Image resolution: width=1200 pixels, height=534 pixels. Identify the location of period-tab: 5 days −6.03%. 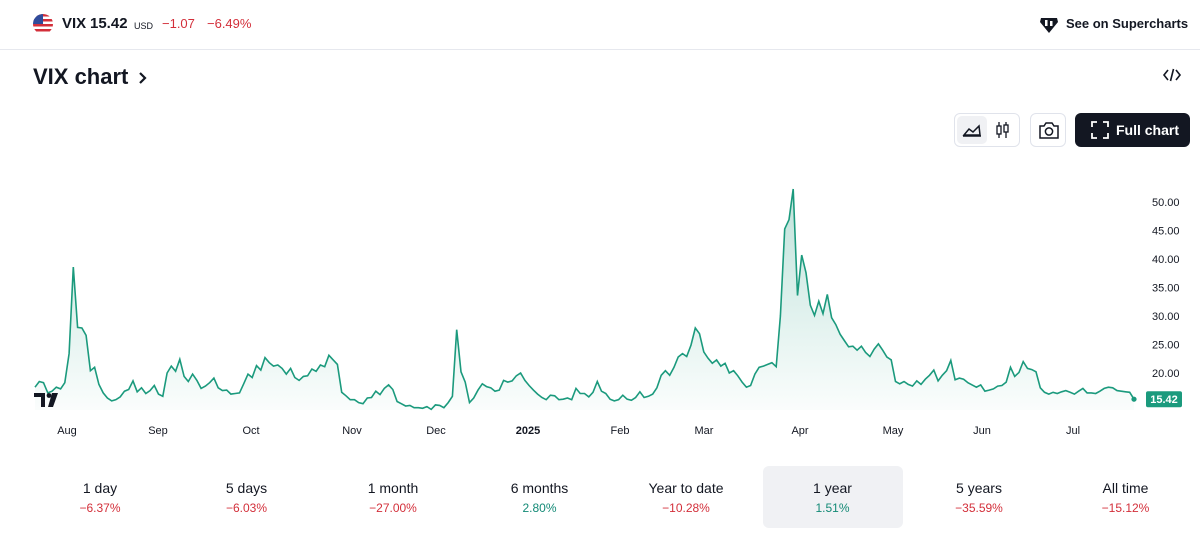
(247, 497).